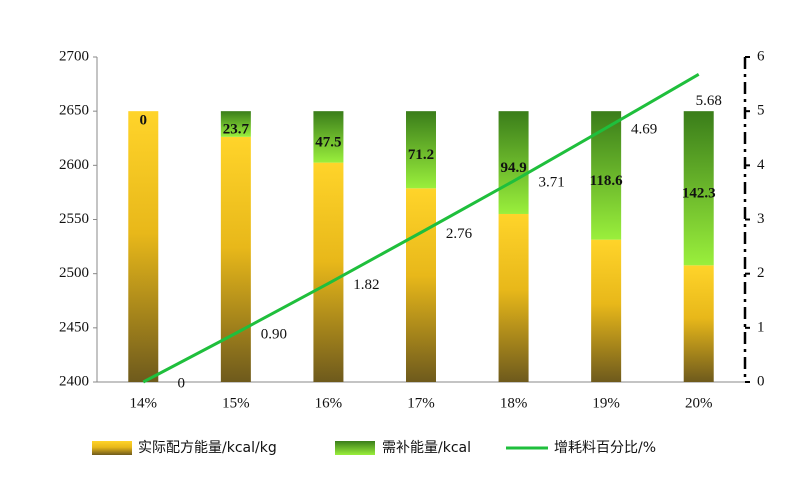 The height and width of the screenshot is (477, 799). I want to click on y-tick-label: 2450, so click(74, 327).